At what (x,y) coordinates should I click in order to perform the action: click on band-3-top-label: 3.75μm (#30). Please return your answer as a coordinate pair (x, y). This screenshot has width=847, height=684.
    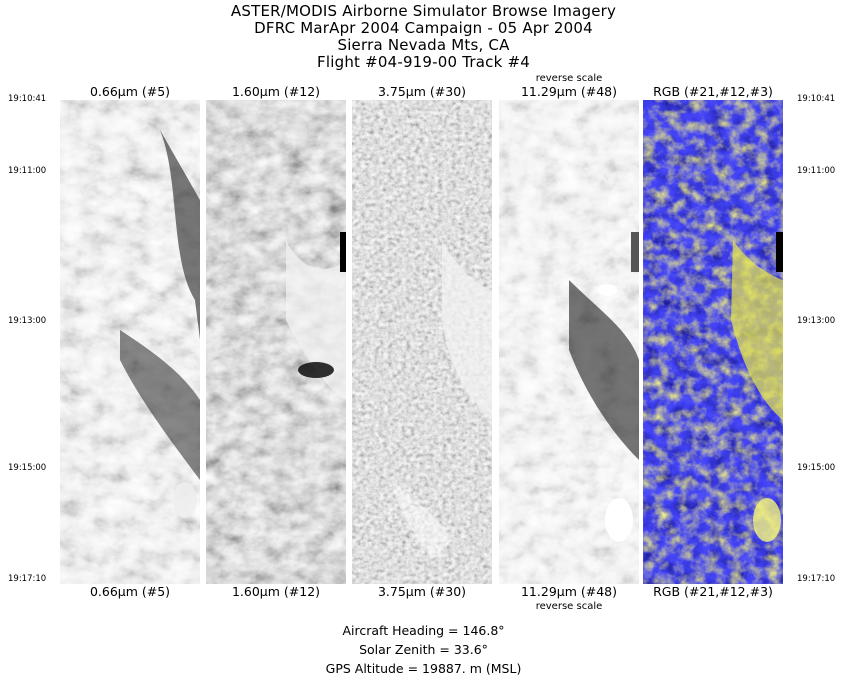
    Looking at the image, I should click on (422, 91).